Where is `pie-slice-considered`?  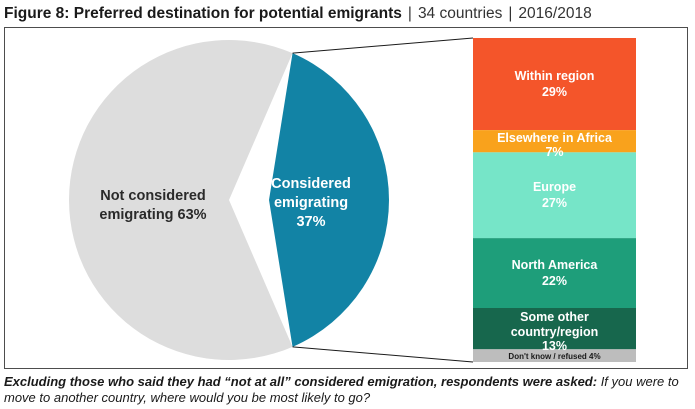
pie-slice-considered is located at coordinates (329, 200).